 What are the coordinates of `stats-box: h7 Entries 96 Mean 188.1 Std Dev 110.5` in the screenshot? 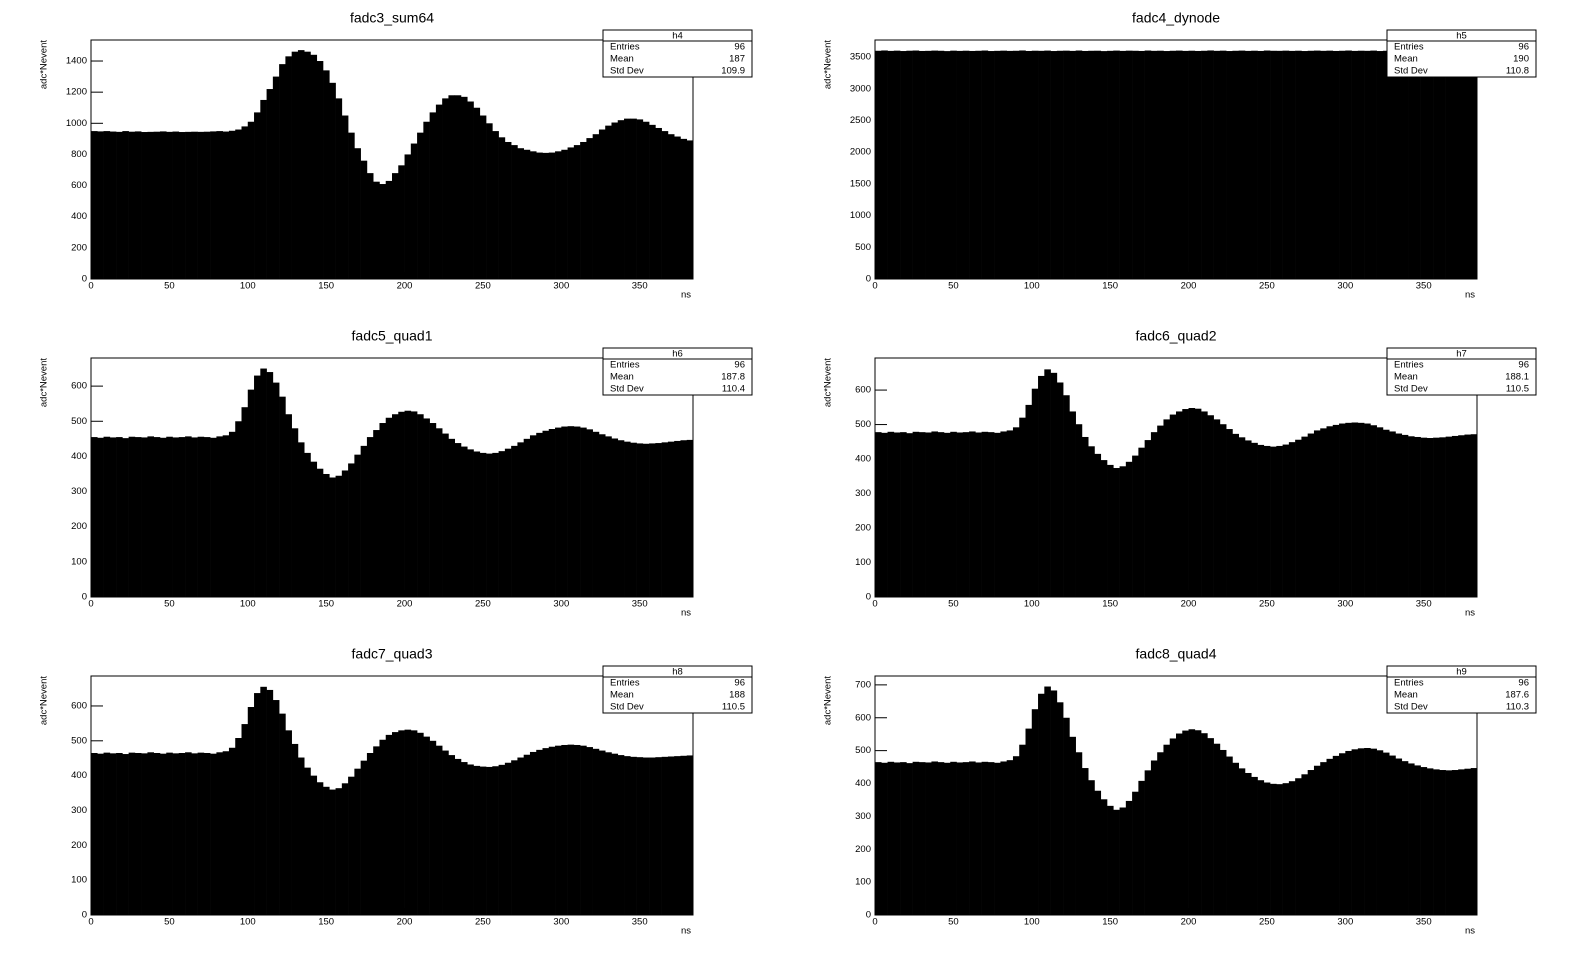 It's located at (1461, 371).